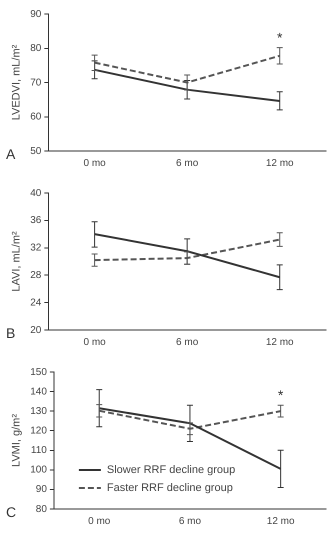 Image resolution: width=336 pixels, height=537 pixels. What do you see at coordinates (171, 470) in the screenshot?
I see `legend-label: Slower RRF decline group` at bounding box center [171, 470].